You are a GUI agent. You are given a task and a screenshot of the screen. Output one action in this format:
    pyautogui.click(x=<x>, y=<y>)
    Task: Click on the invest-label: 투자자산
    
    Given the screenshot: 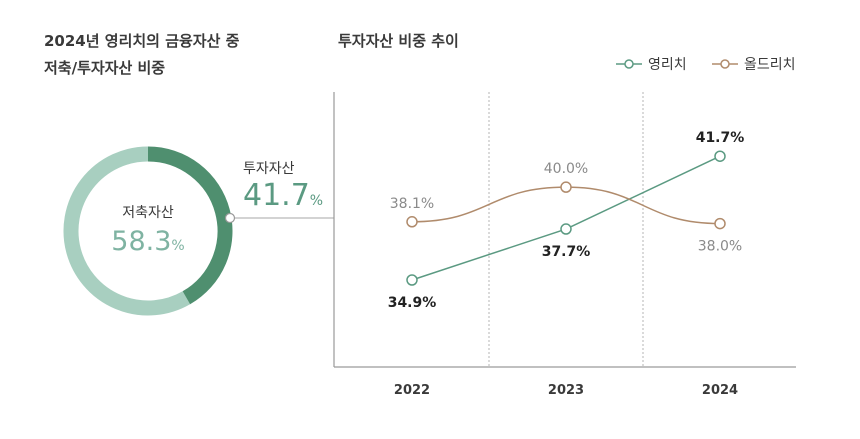 What is the action you would take?
    pyautogui.click(x=269, y=169)
    